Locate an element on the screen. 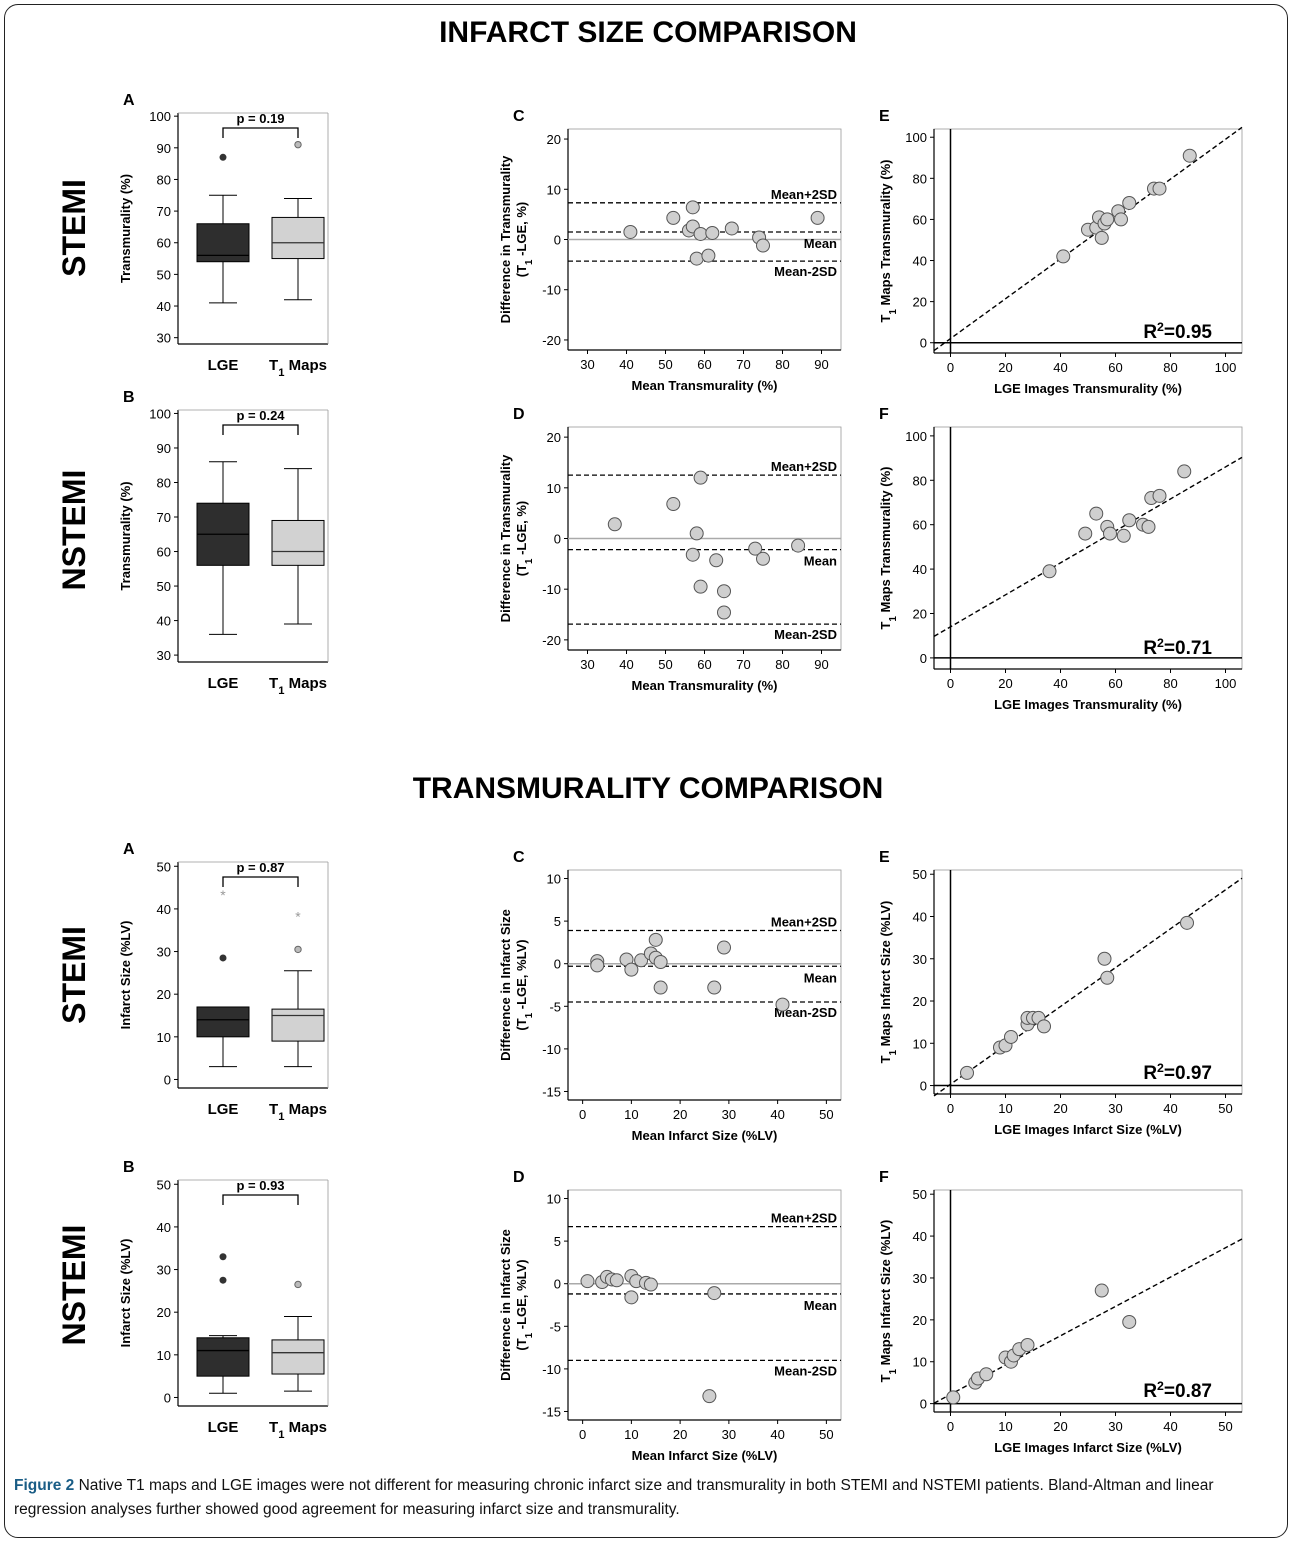 The height and width of the screenshot is (1546, 1295). y-tick-label: -20 is located at coordinates (551, 340).